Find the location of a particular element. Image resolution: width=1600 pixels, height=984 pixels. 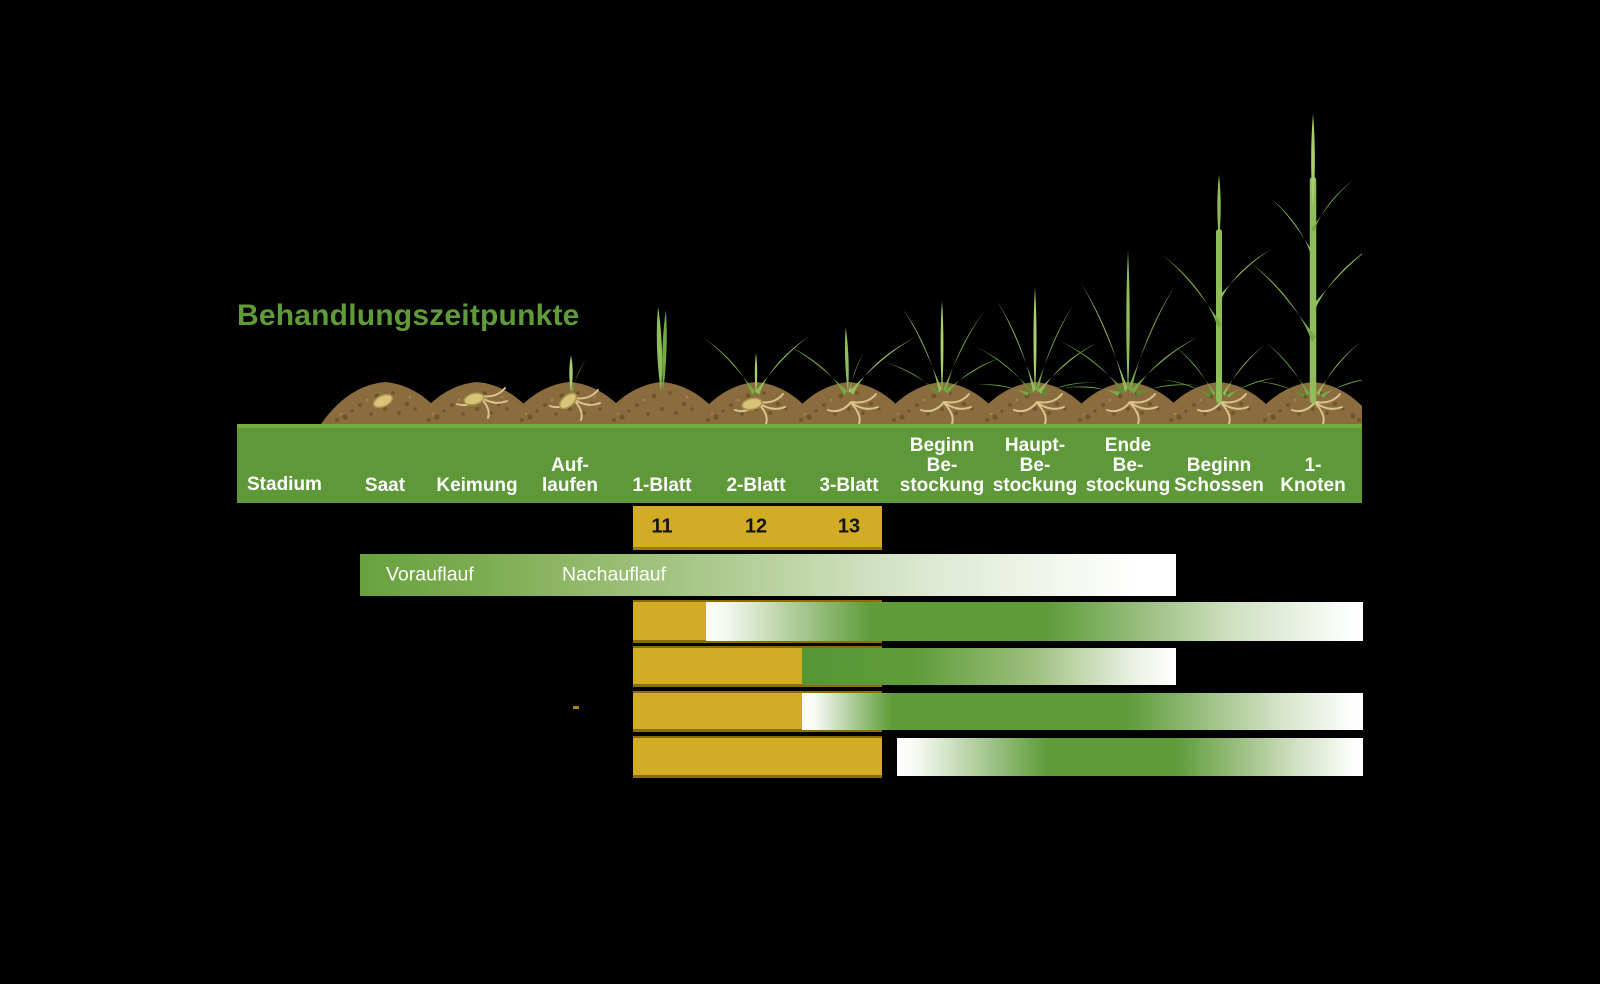

treatment-window-row-1: Vorauflauf Nachauflauf is located at coordinates (768, 575).